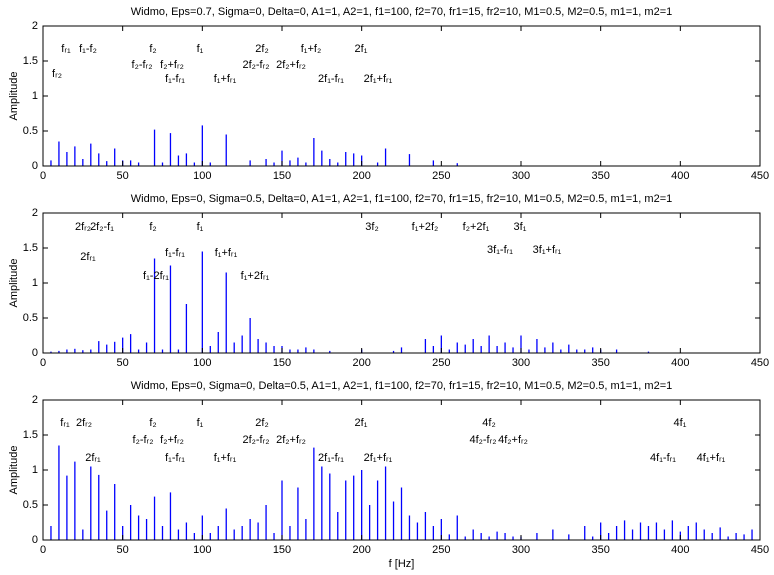  I want to click on annotation: 4f₂, so click(488, 423).